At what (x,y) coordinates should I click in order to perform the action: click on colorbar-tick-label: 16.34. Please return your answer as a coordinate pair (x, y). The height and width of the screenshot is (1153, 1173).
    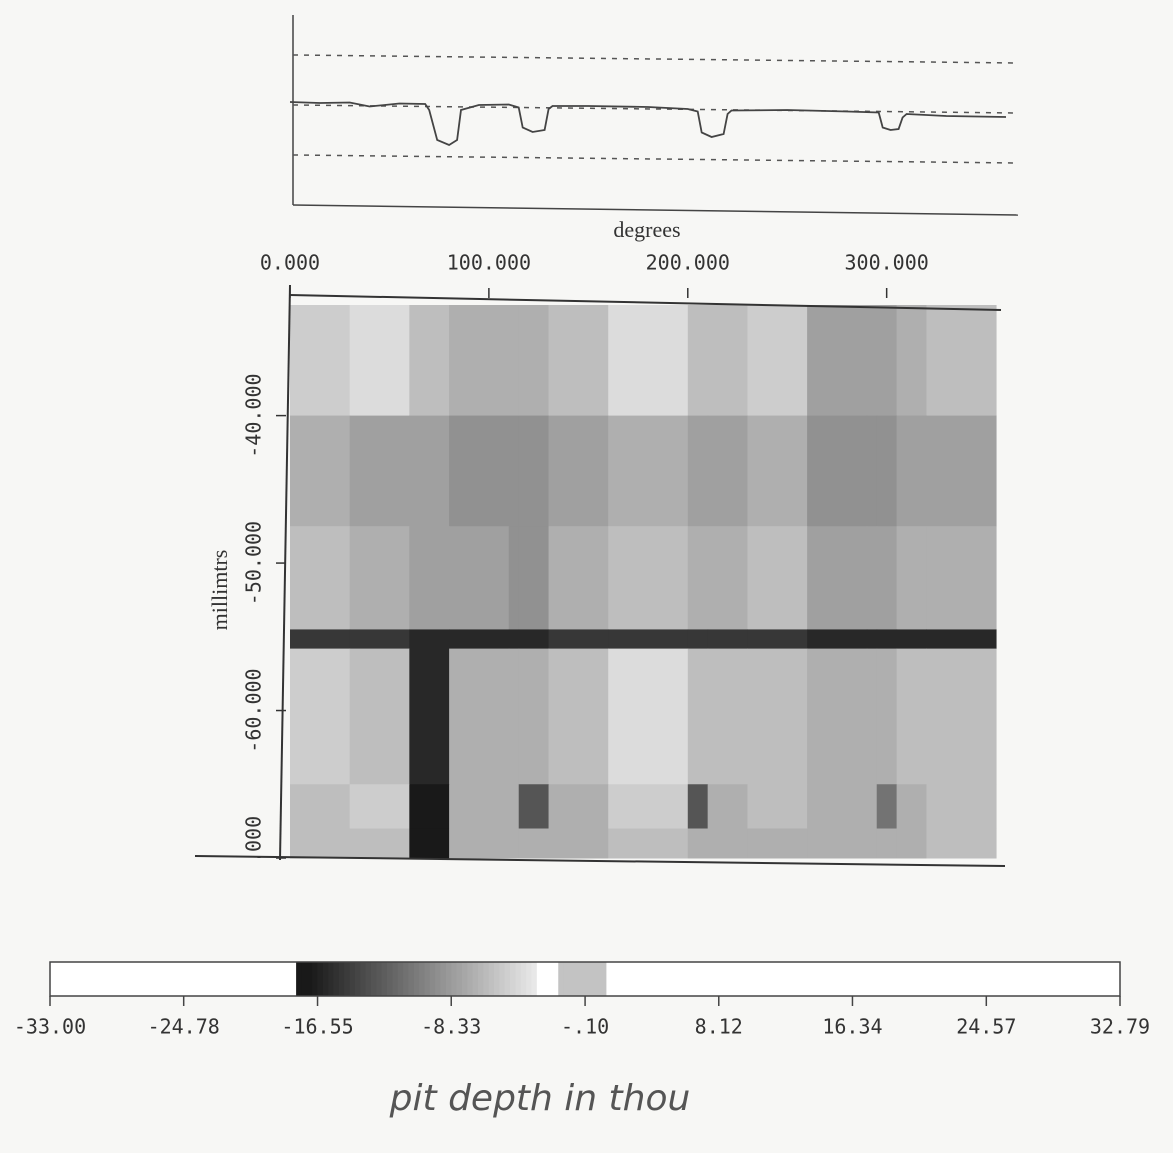
    Looking at the image, I should click on (852, 1027).